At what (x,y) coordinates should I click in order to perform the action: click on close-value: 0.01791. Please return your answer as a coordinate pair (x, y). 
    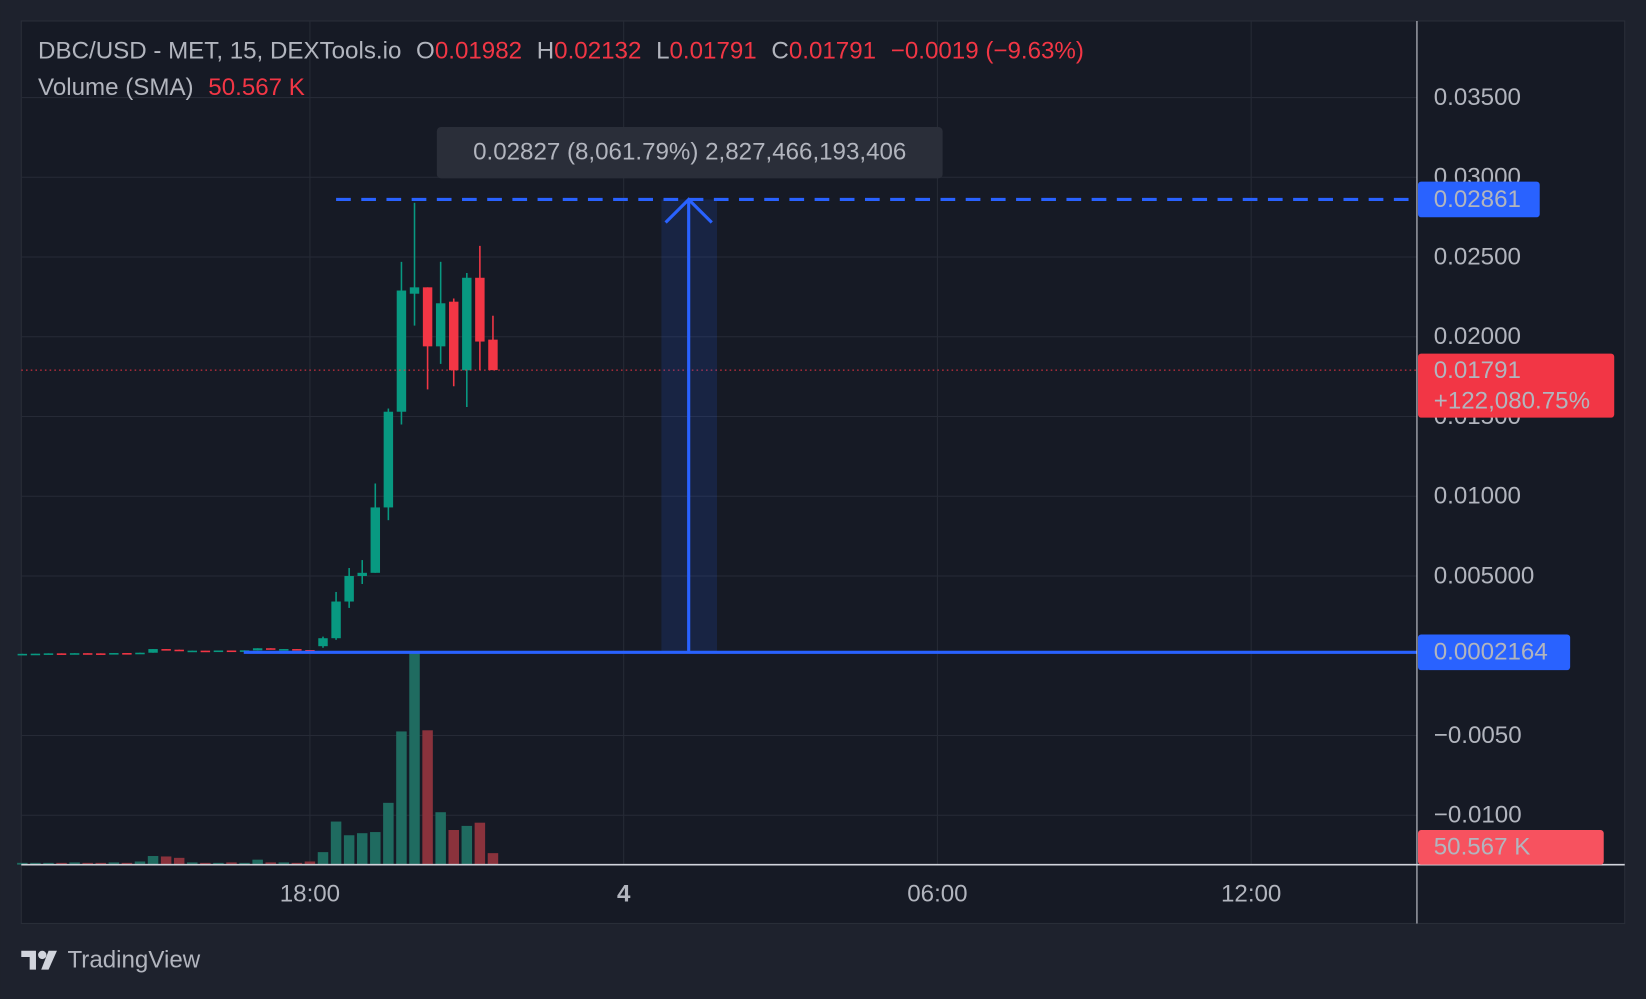
    Looking at the image, I should click on (832, 51).